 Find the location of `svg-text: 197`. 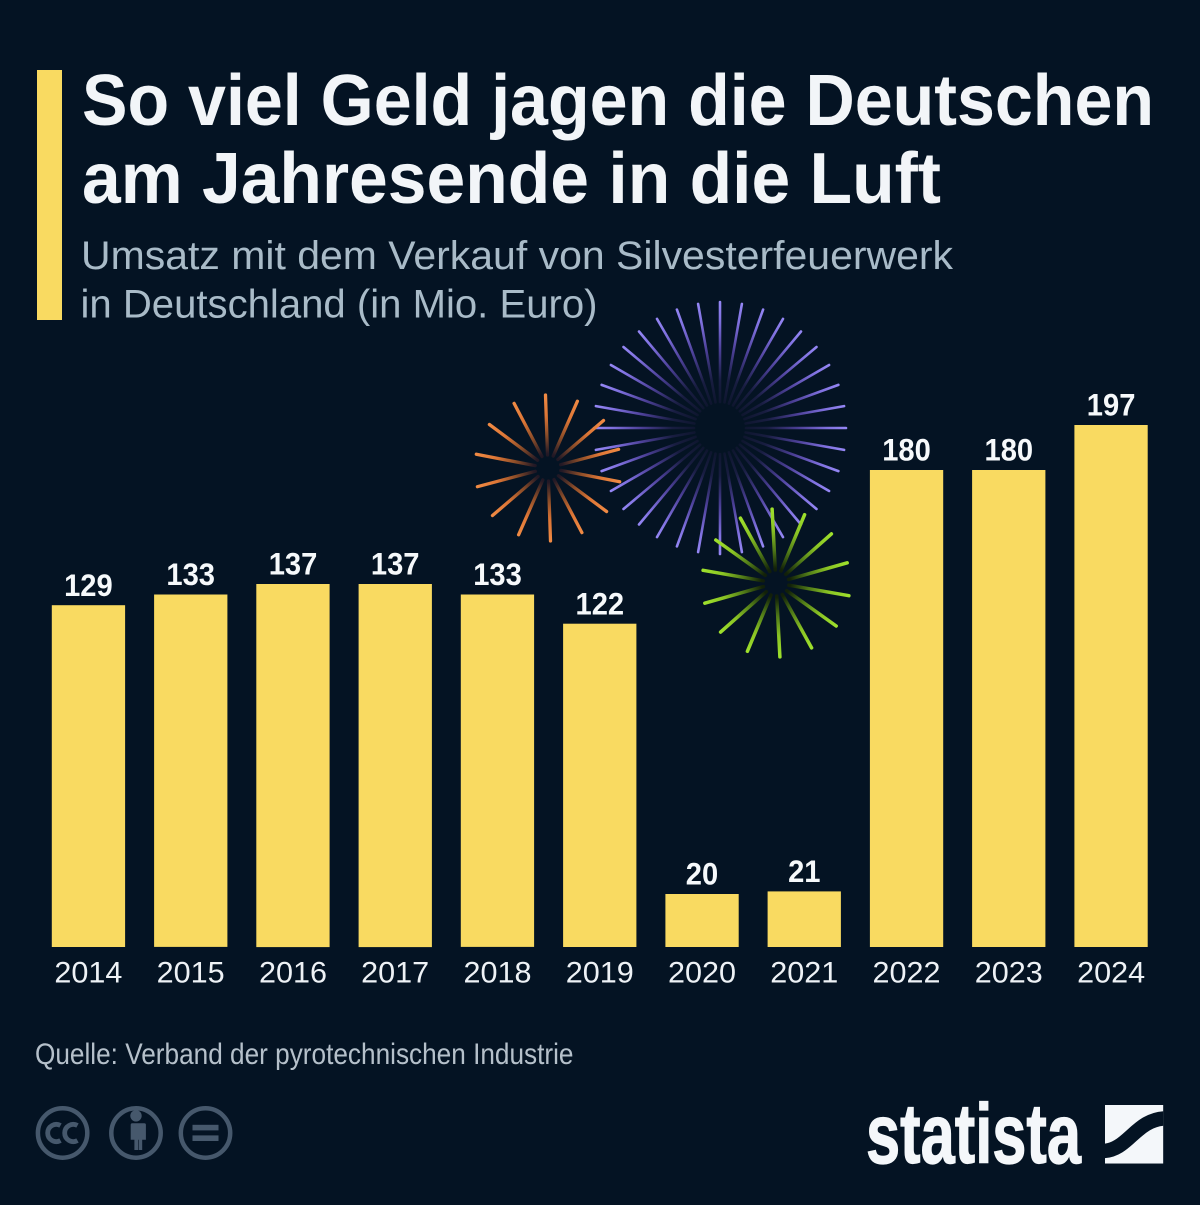

svg-text: 197 is located at coordinates (1111, 405).